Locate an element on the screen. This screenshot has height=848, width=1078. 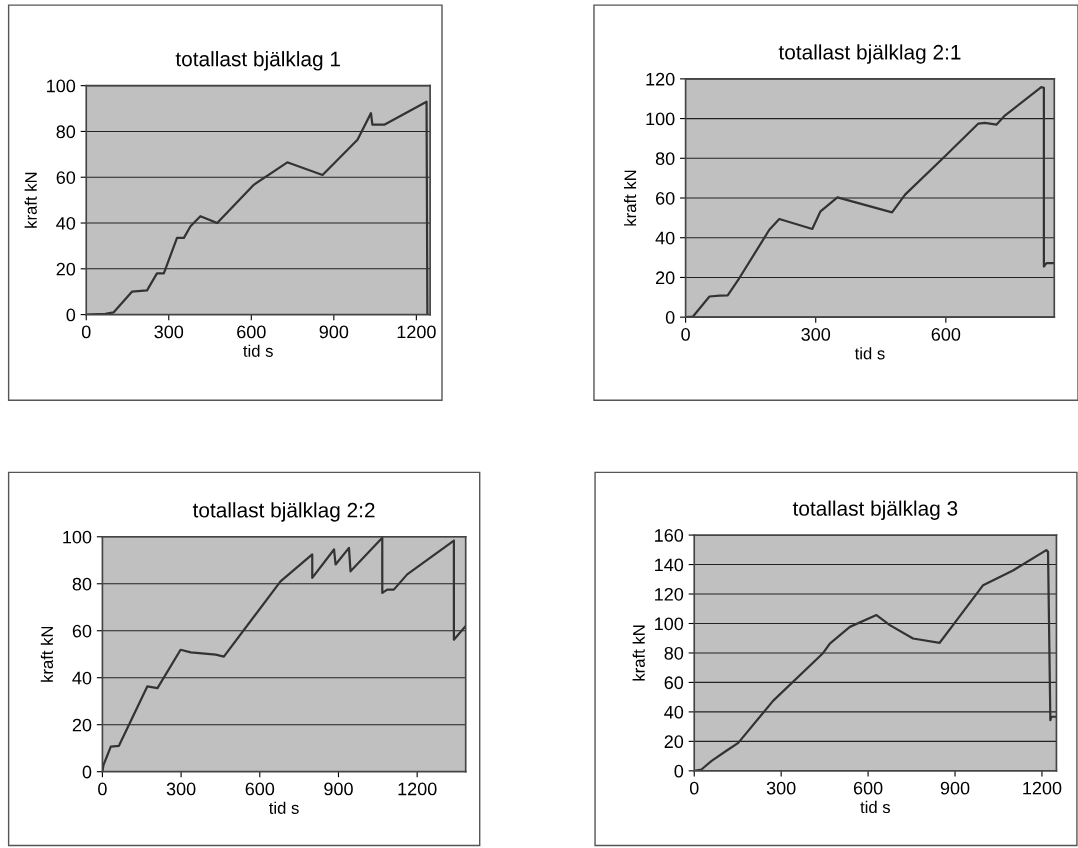
line-series is located at coordinates (284, 654).